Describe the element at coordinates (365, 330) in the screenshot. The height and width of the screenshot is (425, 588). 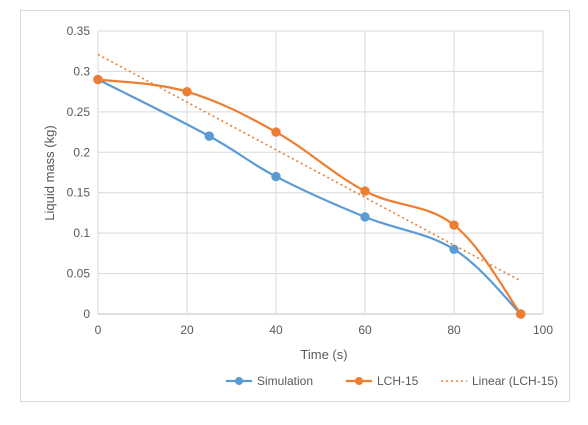
I see `x-tick-label: 60` at that location.